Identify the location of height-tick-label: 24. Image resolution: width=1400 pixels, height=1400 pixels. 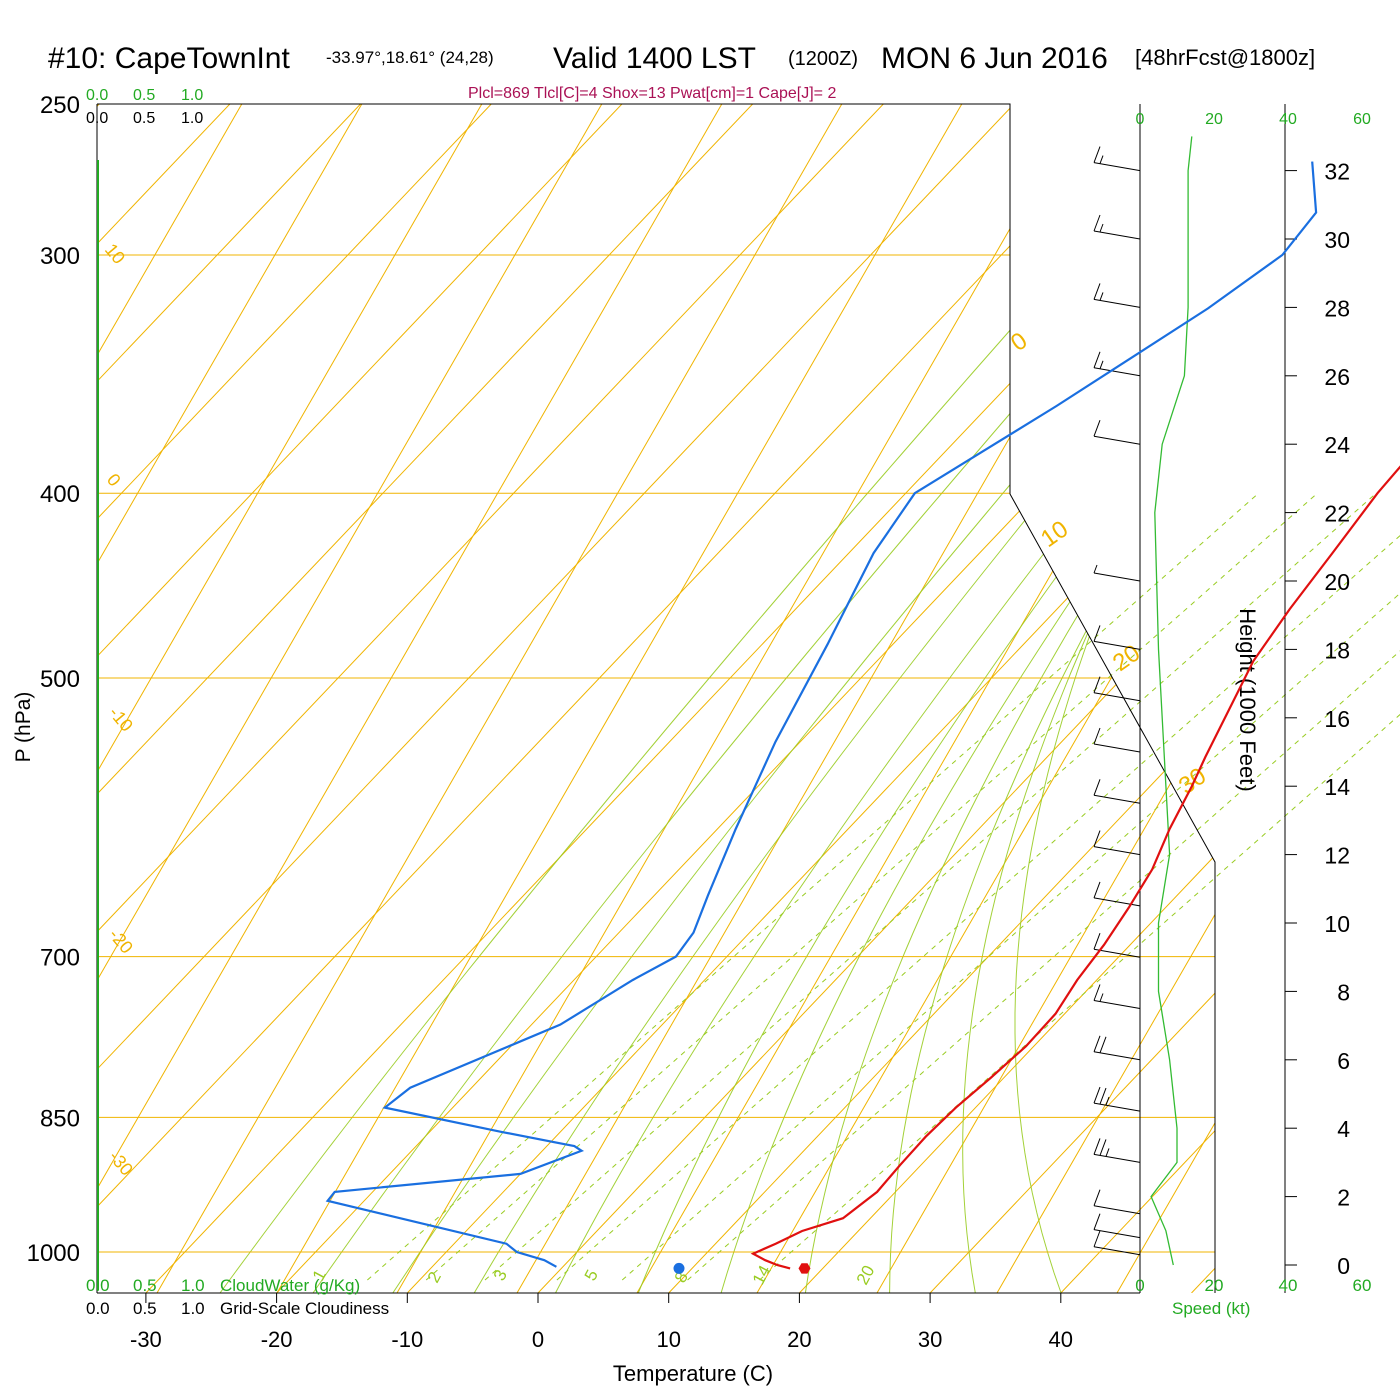
(1337, 445).